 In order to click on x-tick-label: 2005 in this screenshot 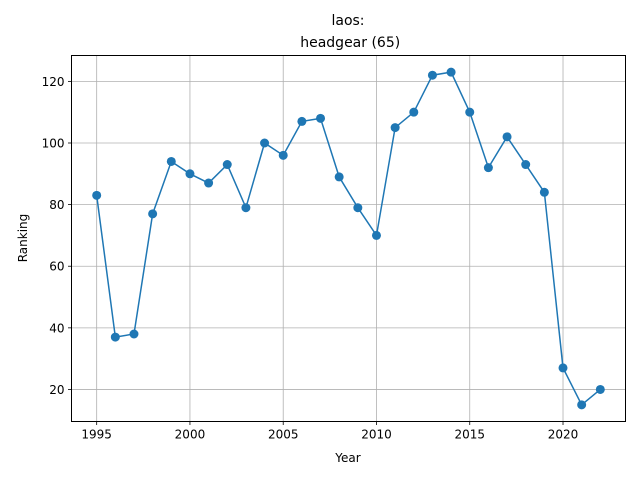, I will do `click(283, 435)`.